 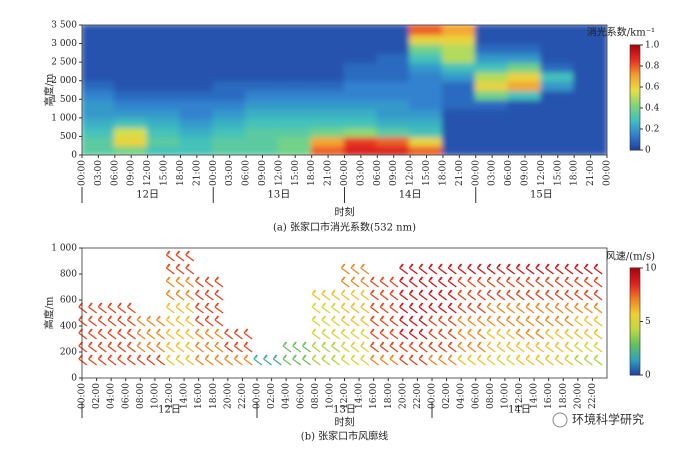 I want to click on date-label: 13日, so click(x=344, y=410).